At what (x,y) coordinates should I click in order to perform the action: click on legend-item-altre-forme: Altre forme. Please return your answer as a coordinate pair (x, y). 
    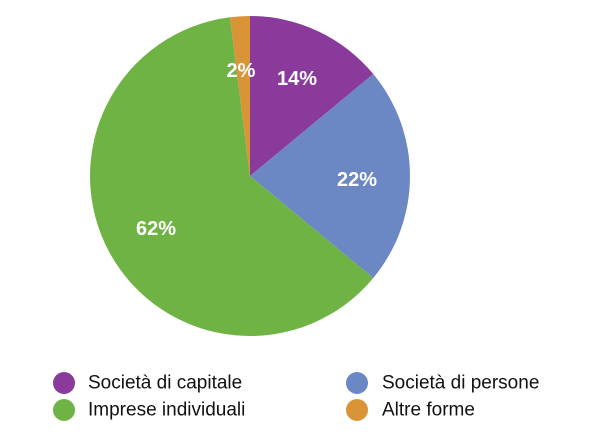
    Looking at the image, I should click on (410, 410).